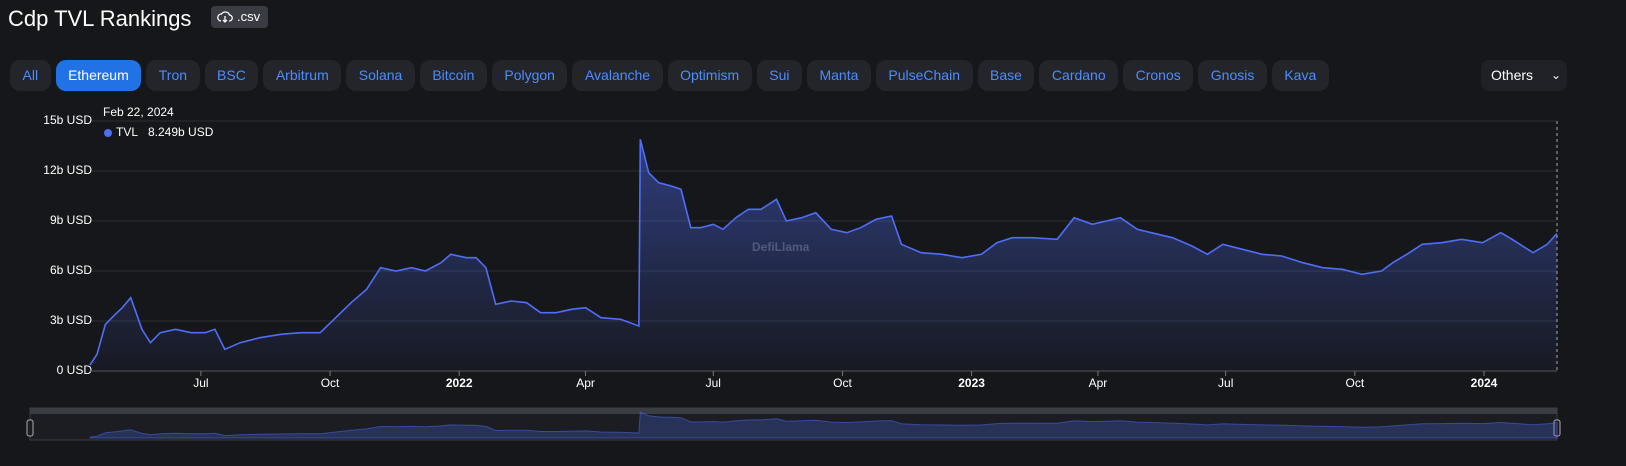  What do you see at coordinates (71, 220) in the screenshot?
I see `y-tick-label: 9b USD` at bounding box center [71, 220].